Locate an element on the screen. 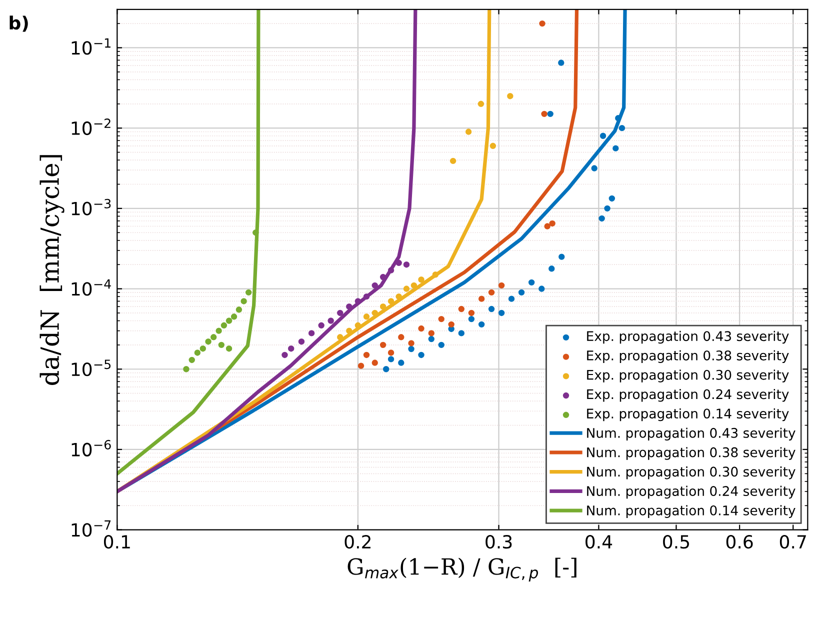  y-tick-label: 10$^{−3}$ is located at coordinates (91, 207).